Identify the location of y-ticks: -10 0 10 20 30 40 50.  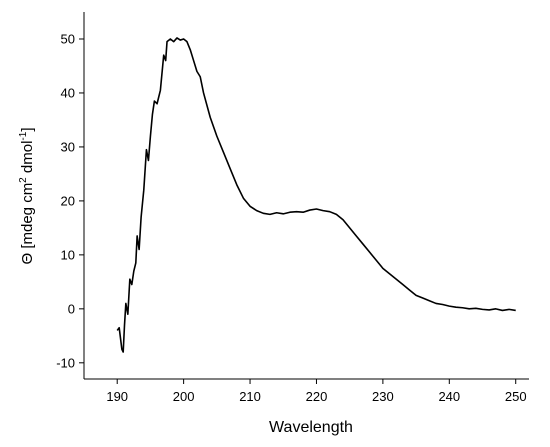
(70, 200).